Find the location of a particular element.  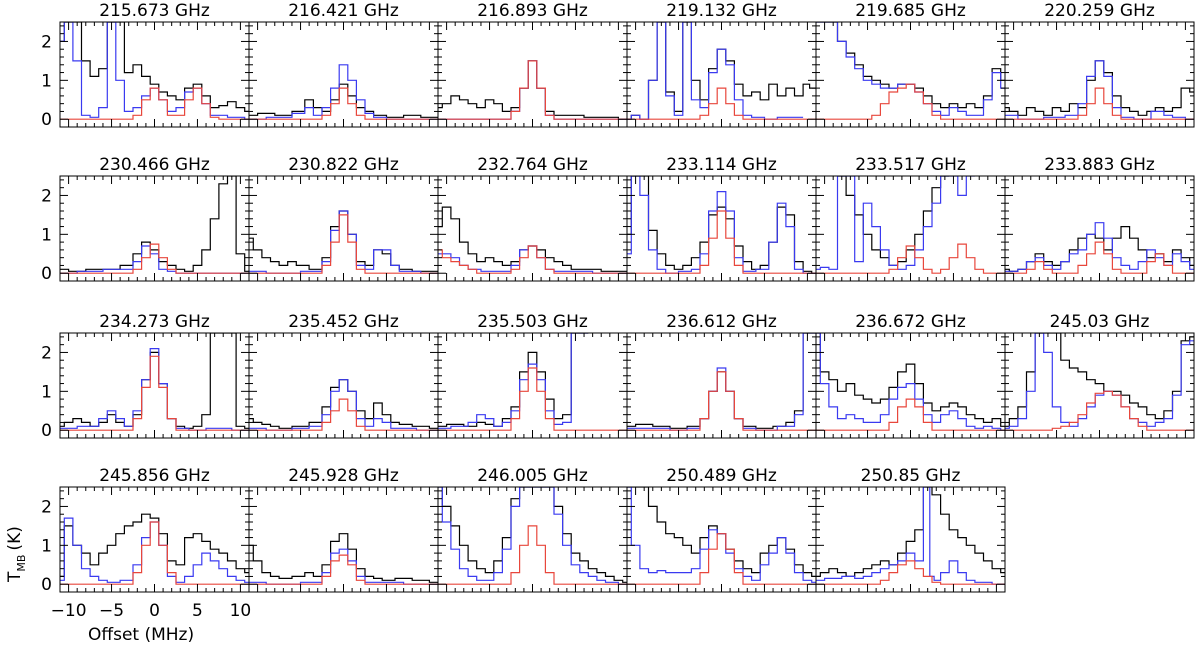

panel: 250.489 GHz is located at coordinates (721, 529).